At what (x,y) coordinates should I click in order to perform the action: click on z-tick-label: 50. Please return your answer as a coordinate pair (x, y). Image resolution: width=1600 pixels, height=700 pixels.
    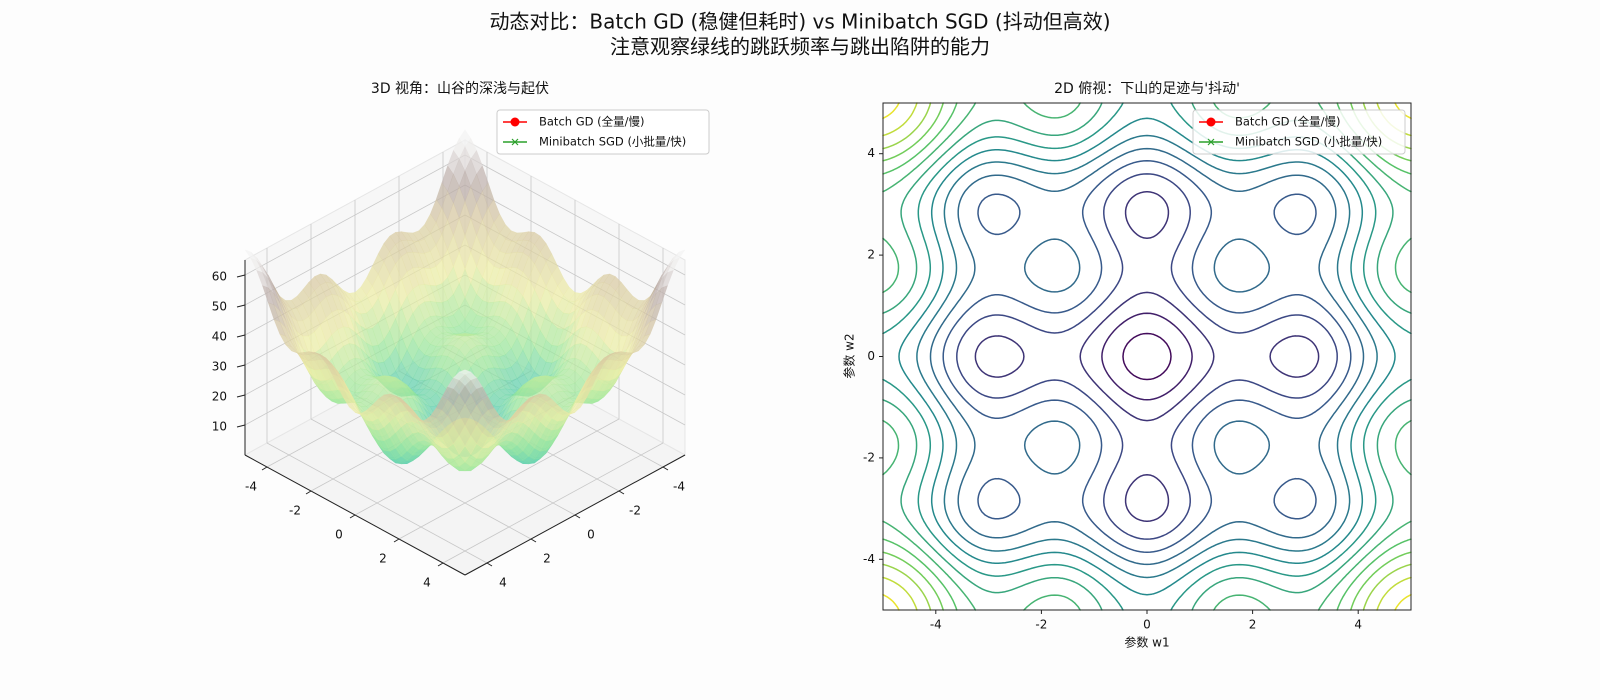
    Looking at the image, I should click on (219, 307).